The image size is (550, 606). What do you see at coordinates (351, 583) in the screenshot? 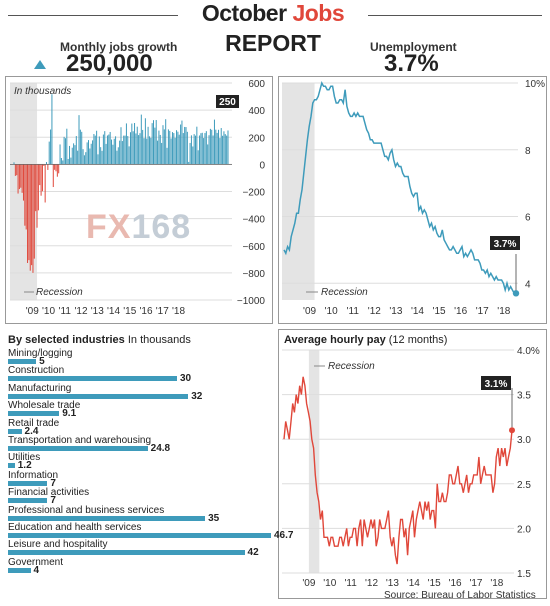
I see `x-tick-label: '11` at bounding box center [351, 583].